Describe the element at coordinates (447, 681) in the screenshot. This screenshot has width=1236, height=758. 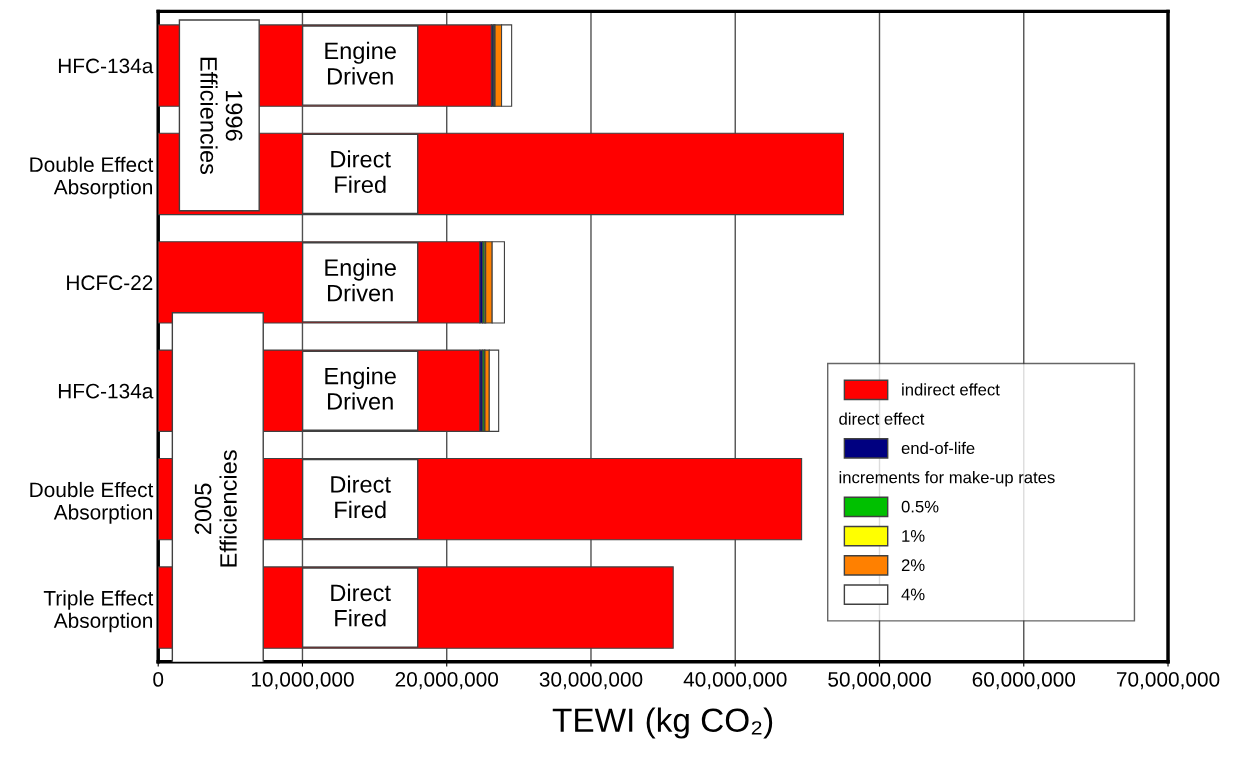
I see `x-tick-label: 20,000,000` at that location.